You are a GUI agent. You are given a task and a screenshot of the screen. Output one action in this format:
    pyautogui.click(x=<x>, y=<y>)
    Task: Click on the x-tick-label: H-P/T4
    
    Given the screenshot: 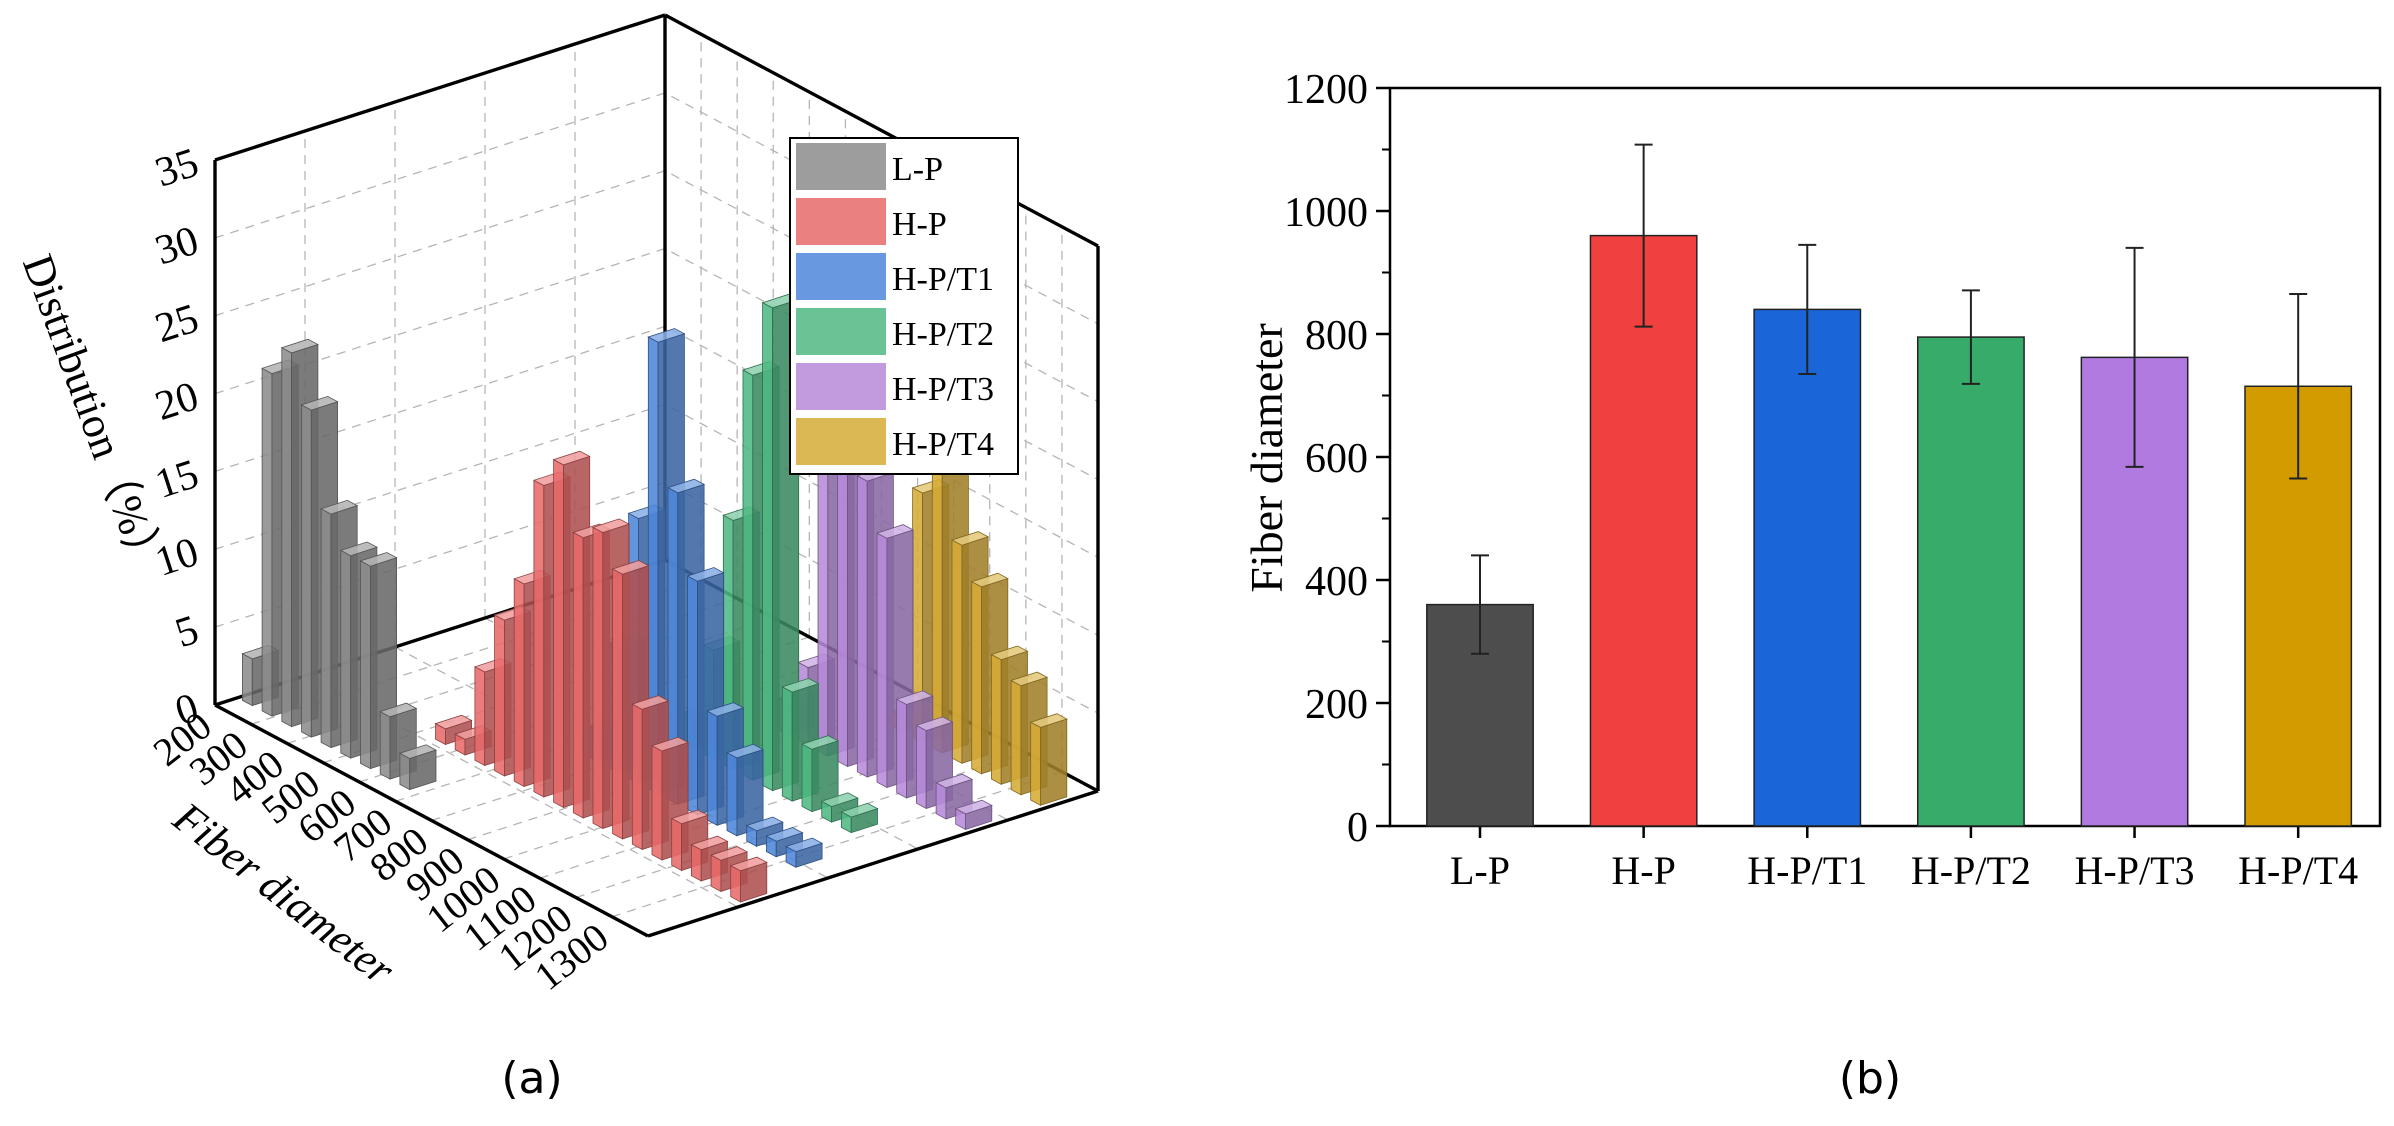 What is the action you would take?
    pyautogui.click(x=2298, y=870)
    